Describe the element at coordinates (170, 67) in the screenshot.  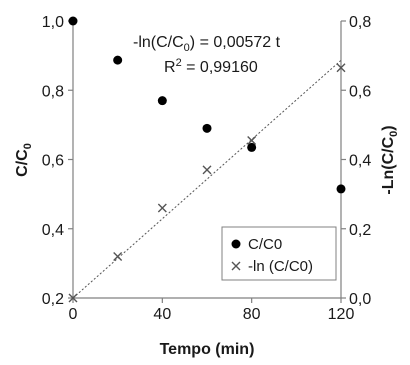
I see `r2-prefix: R` at that location.